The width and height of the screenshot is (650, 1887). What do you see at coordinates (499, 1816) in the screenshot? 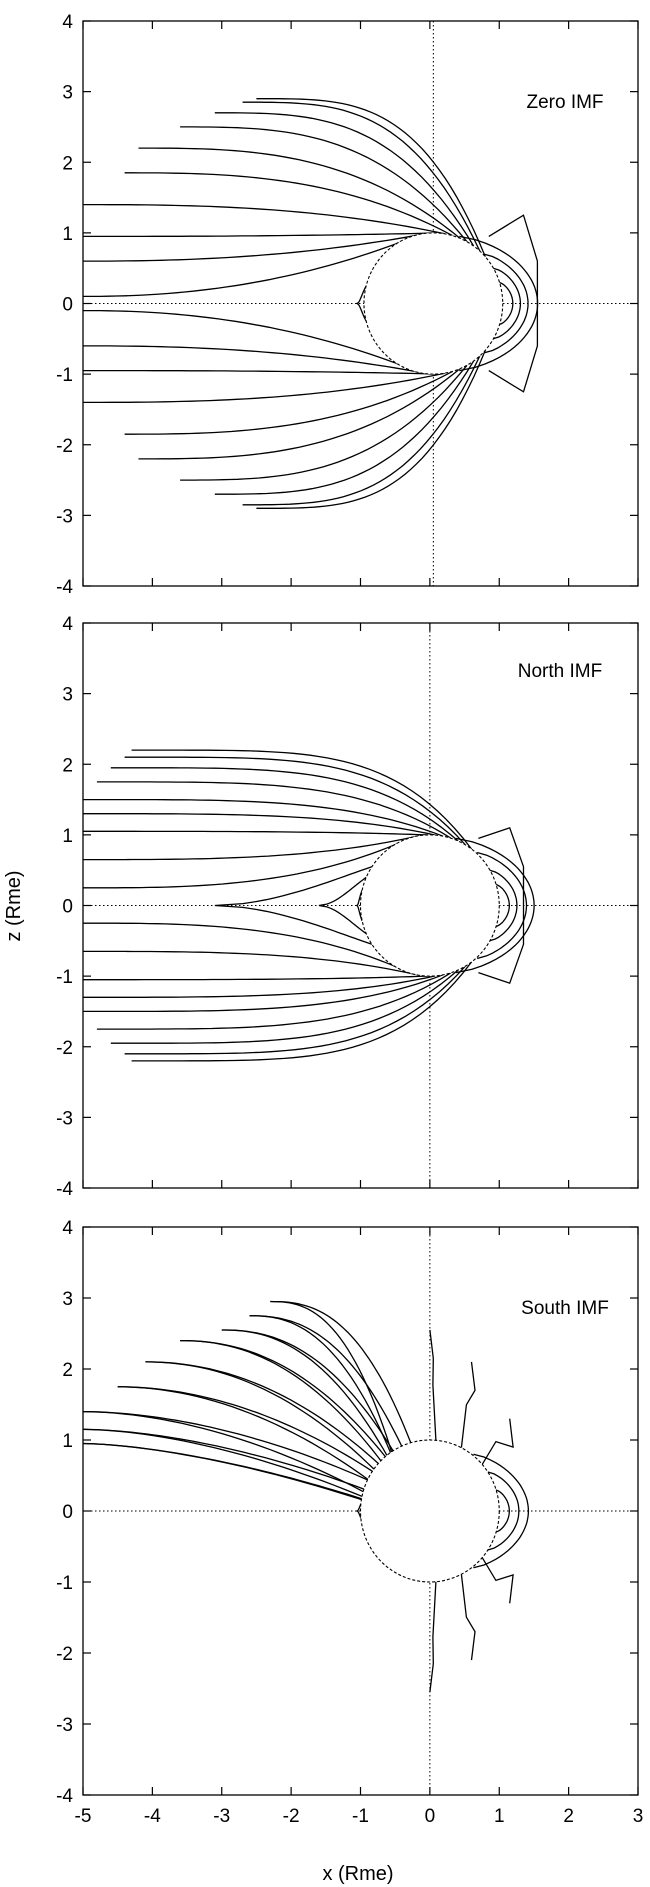
I see `x-tick-label: 1` at bounding box center [499, 1816].